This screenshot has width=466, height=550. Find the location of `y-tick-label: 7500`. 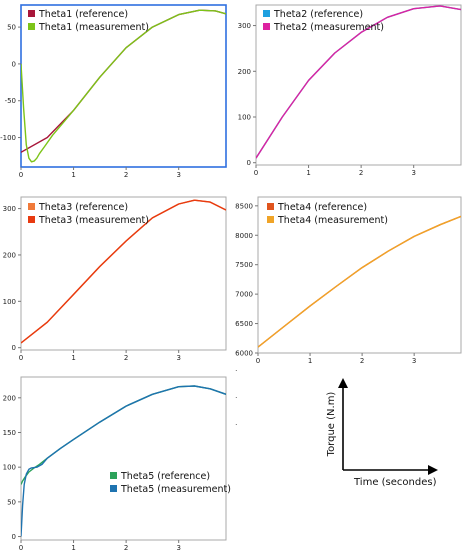

y-tick-label: 7500 is located at coordinates (244, 265).